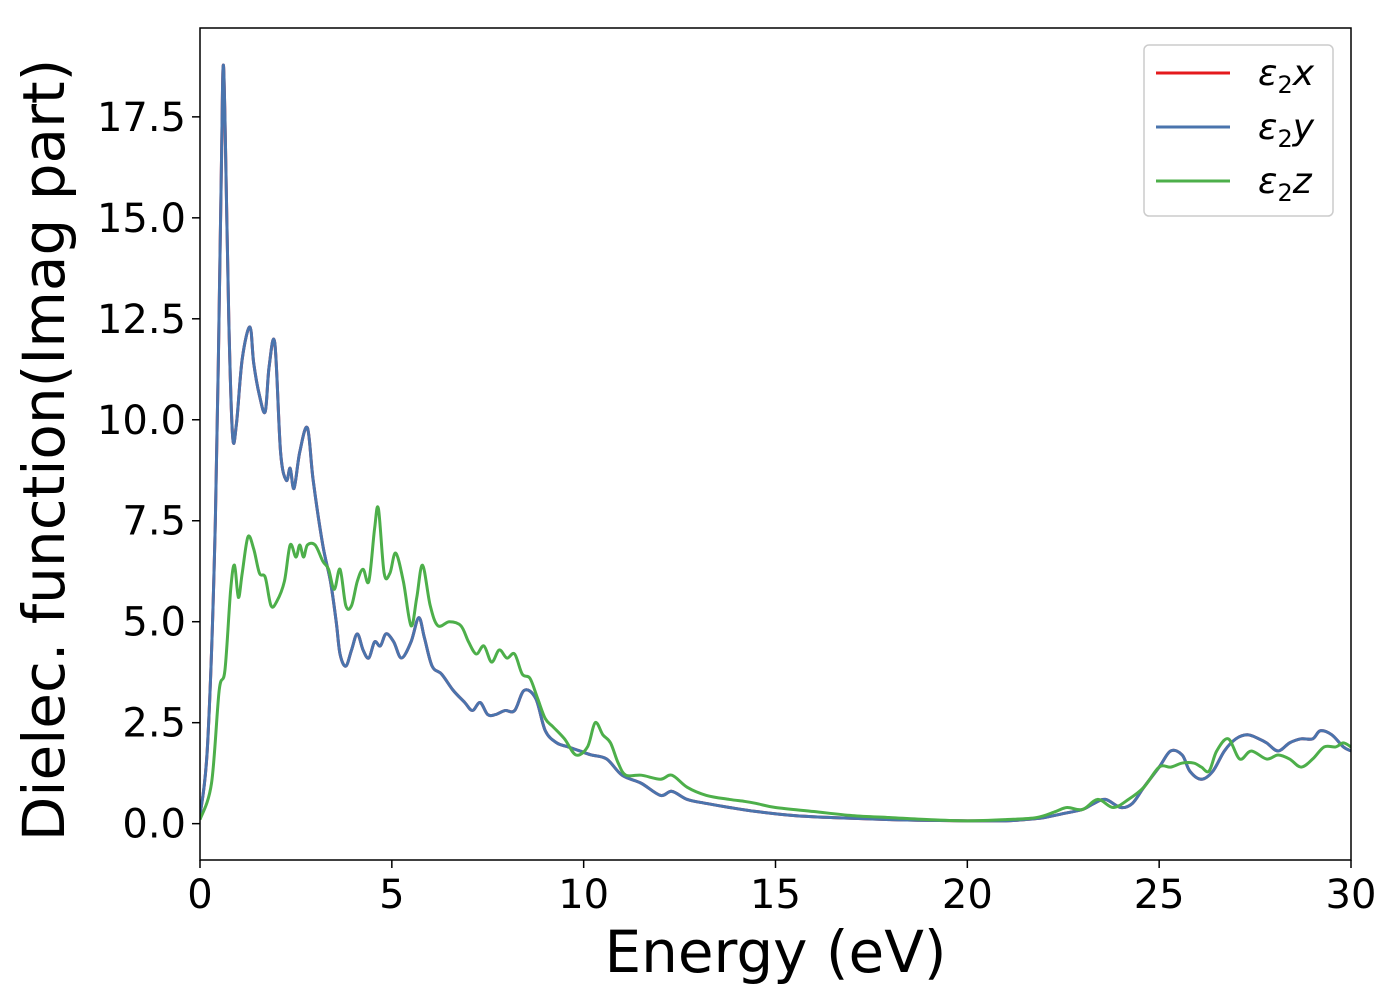  I want to click on x-tick-label: 30, so click(1351, 895).